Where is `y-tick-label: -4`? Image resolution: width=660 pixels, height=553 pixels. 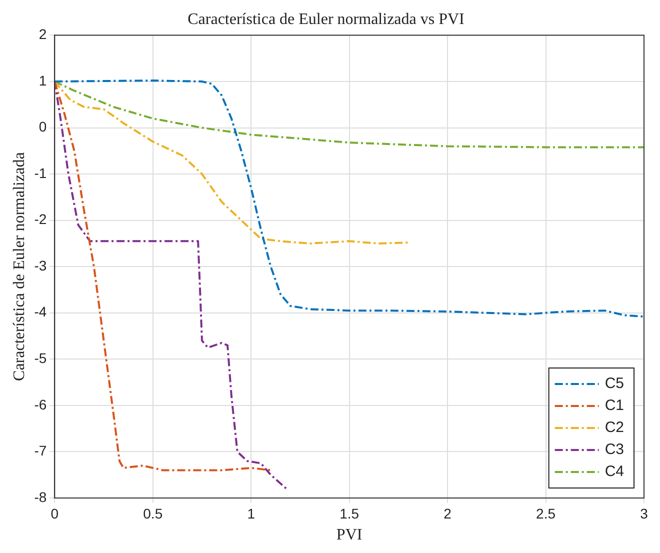
y-tick-label: -4 is located at coordinates (40, 312).